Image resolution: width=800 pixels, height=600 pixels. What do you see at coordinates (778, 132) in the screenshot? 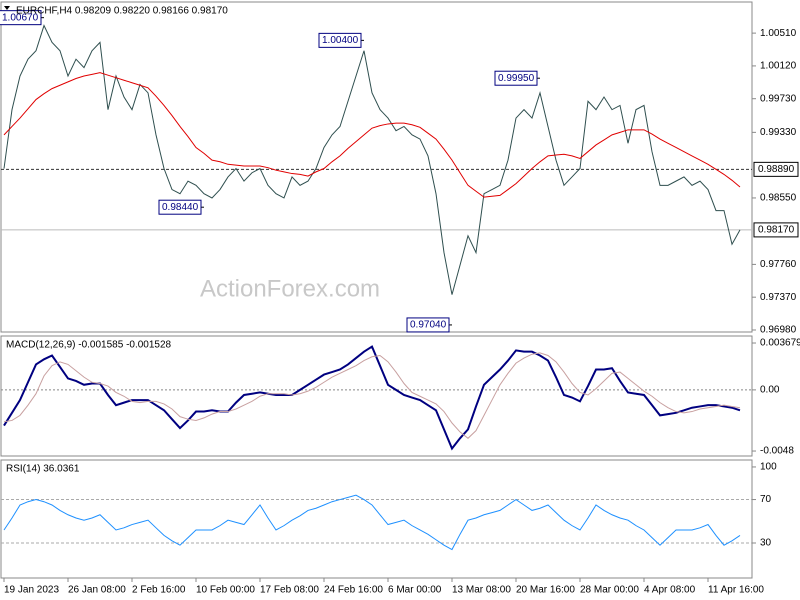
I see `y-tick-label: 0.99330` at bounding box center [778, 132].